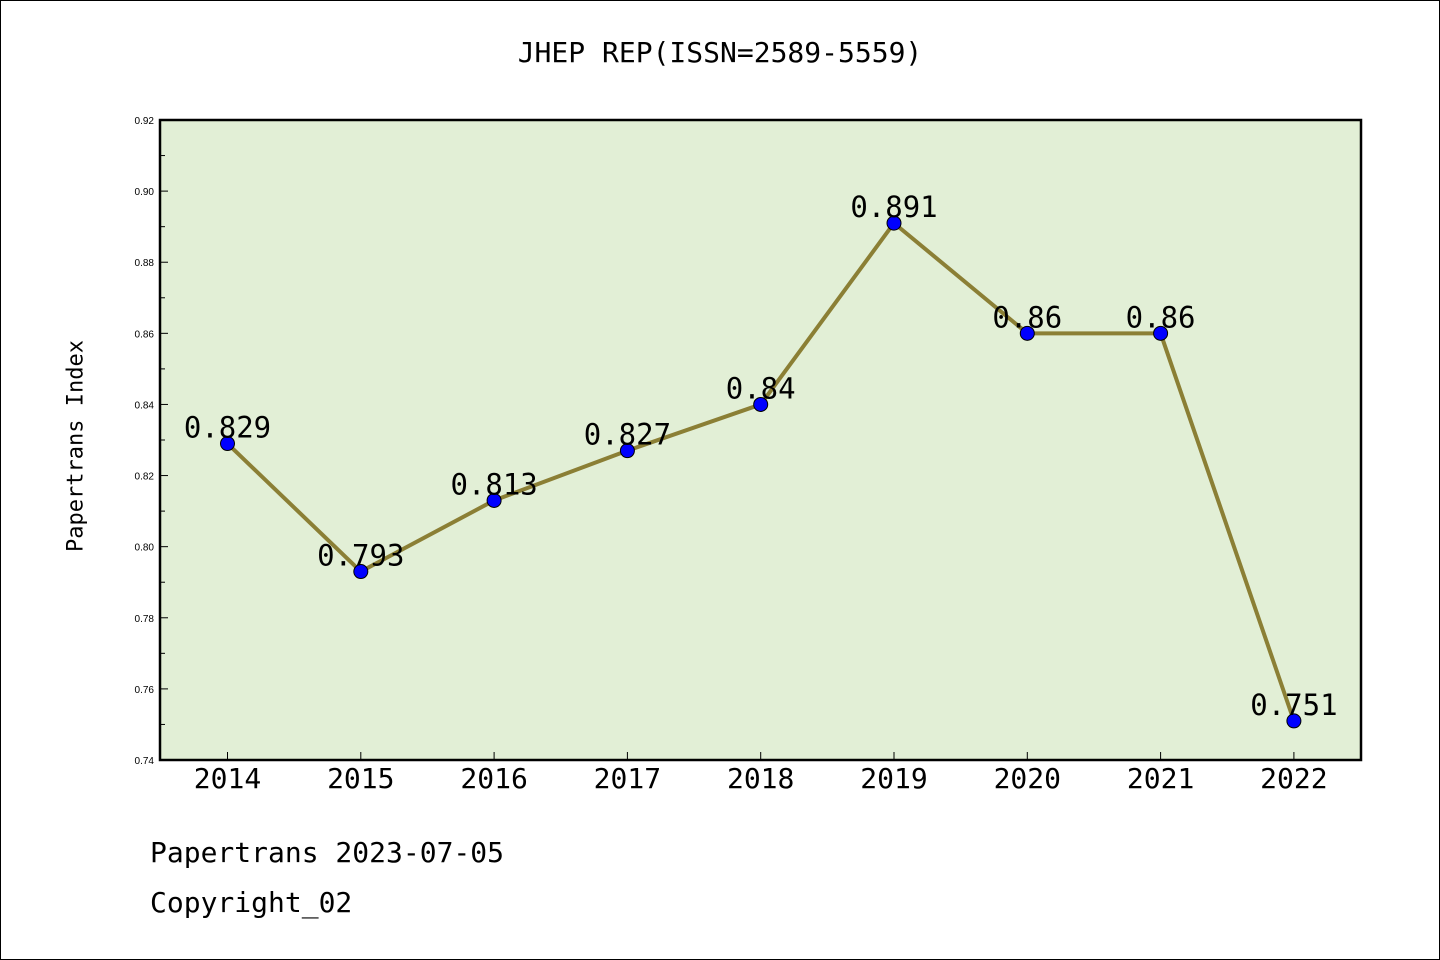  I want to click on y-tick-label: 0.84, so click(145, 405).